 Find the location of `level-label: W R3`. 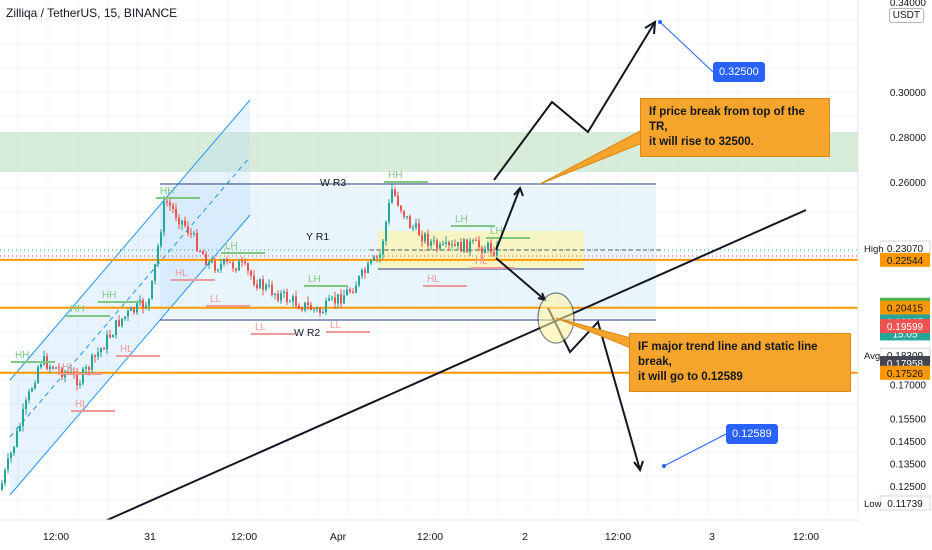

level-label: W R3 is located at coordinates (333, 183).